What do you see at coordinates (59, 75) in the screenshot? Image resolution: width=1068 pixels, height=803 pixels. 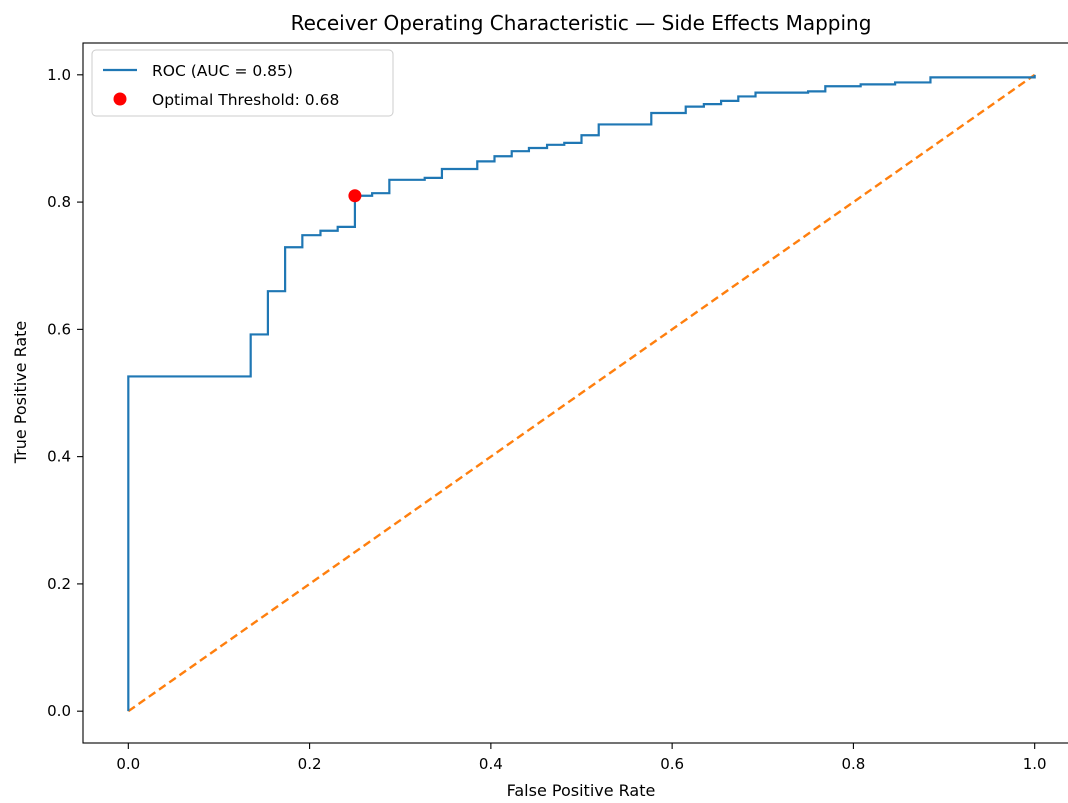 I see `y-tick-label: 1.0` at bounding box center [59, 75].